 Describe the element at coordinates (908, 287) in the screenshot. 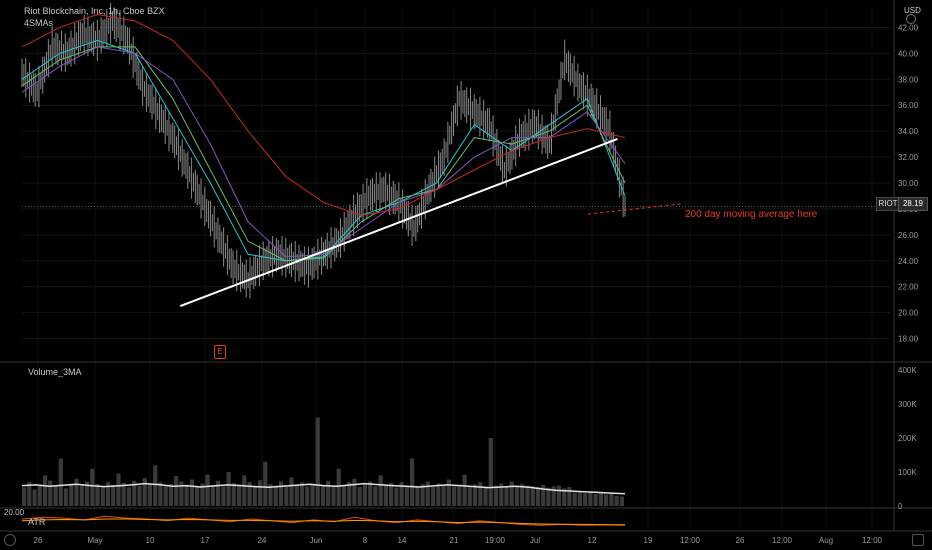

I see `y-tick-label: 22.00` at that location.